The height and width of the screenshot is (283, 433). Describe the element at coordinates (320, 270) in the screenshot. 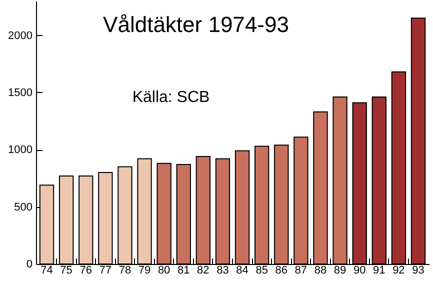

I see `x-tick-label: 88` at that location.